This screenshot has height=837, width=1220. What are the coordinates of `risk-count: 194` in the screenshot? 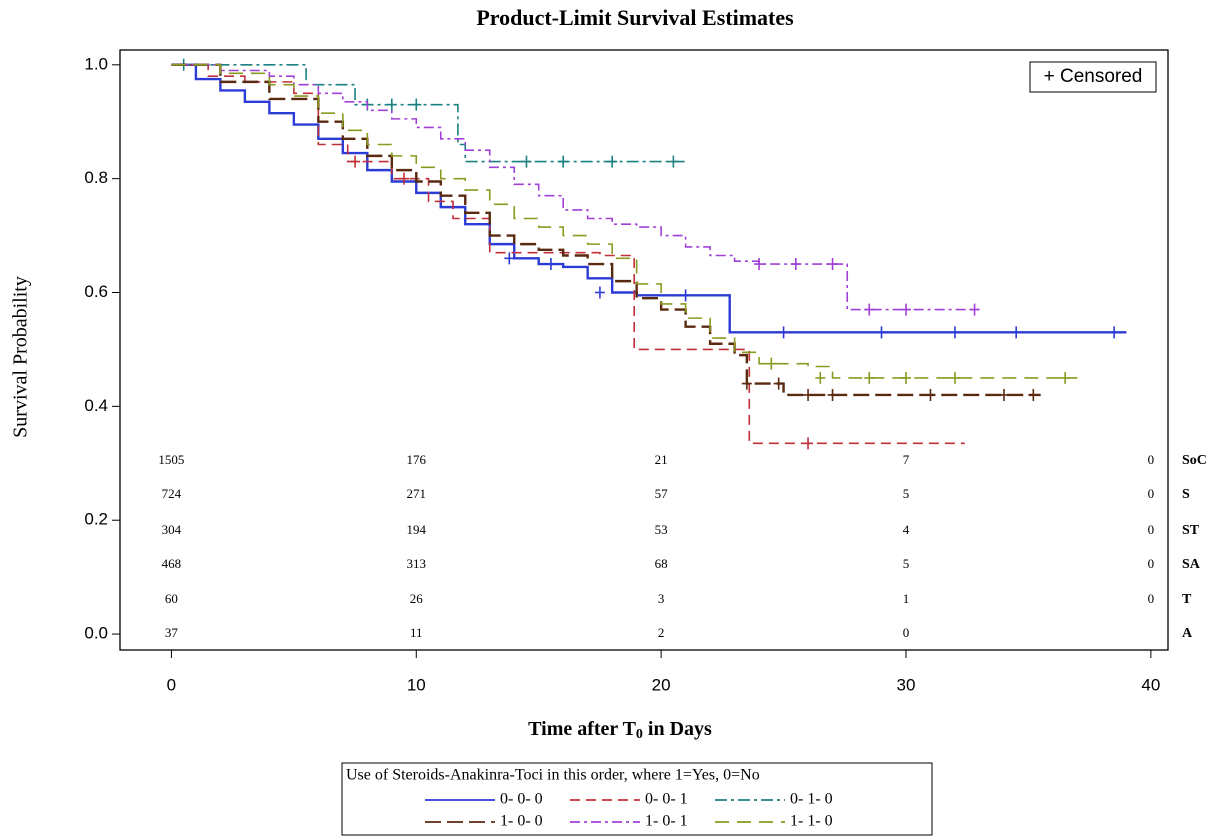 It's located at (417, 529).